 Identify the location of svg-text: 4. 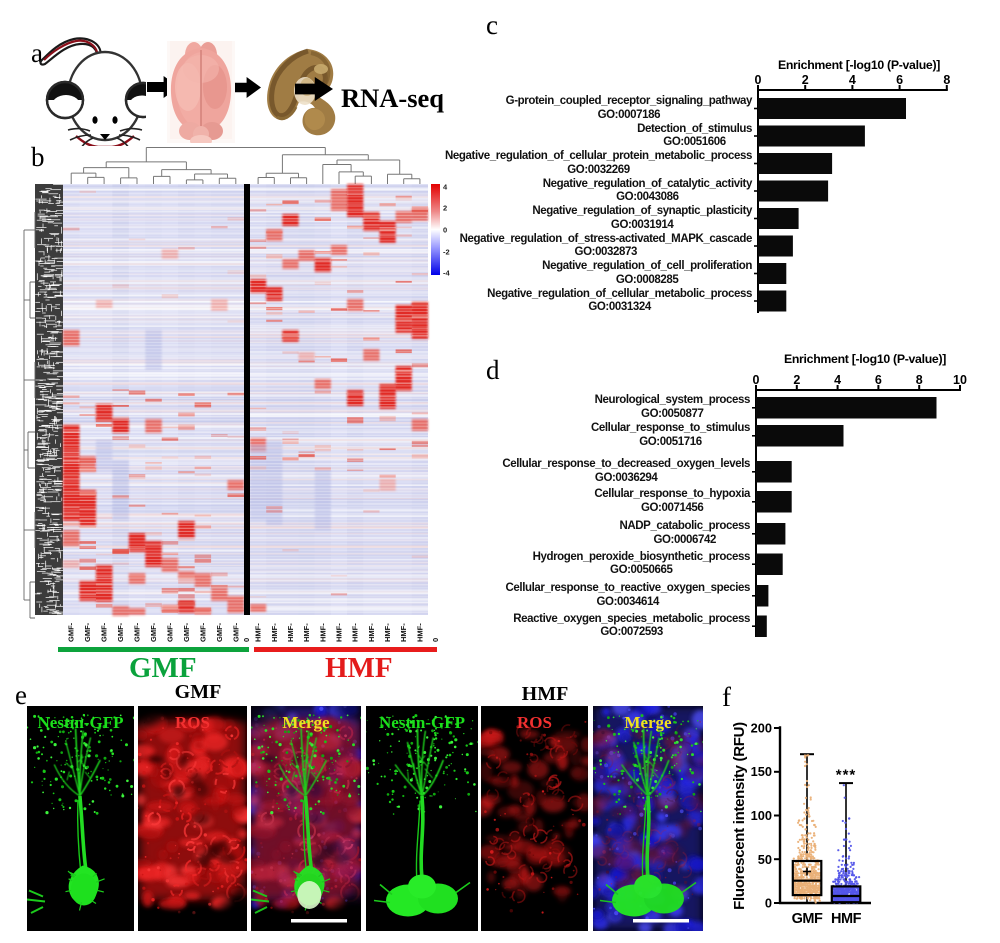
(445, 187).